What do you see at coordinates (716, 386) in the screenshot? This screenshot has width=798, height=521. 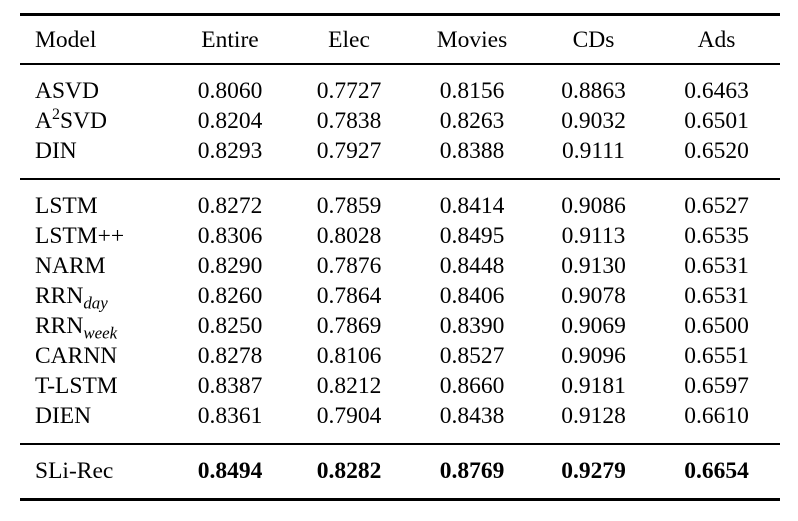 I see `metric-value-cell: 0.6597` at bounding box center [716, 386].